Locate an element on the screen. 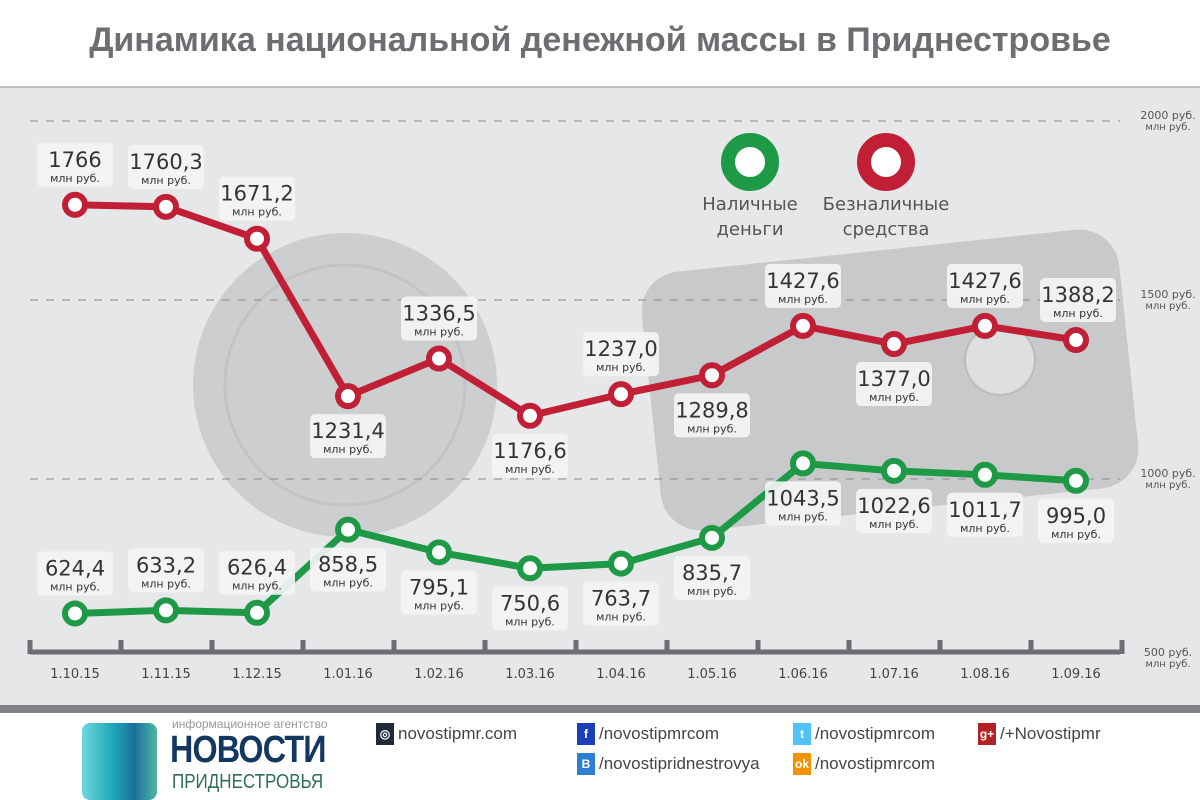 The height and width of the screenshot is (800, 1200). facebook-icon: f is located at coordinates (586, 734).